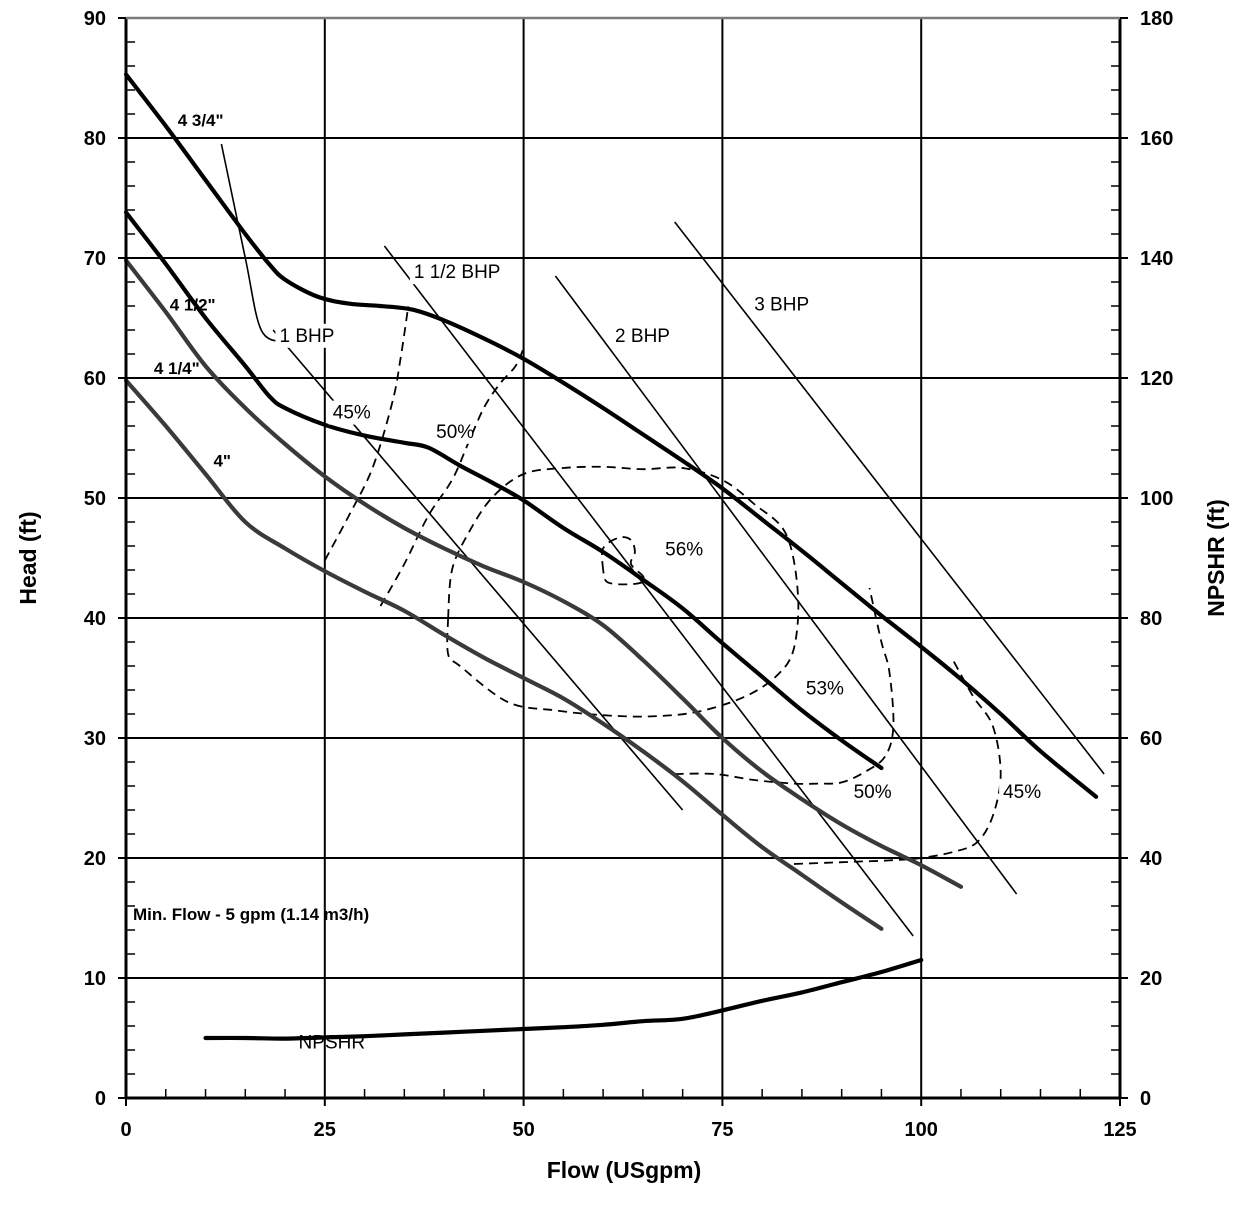 The image size is (1245, 1210). What do you see at coordinates (457, 272) in the screenshot?
I see `curve-label: 1 1/2 BHP` at bounding box center [457, 272].